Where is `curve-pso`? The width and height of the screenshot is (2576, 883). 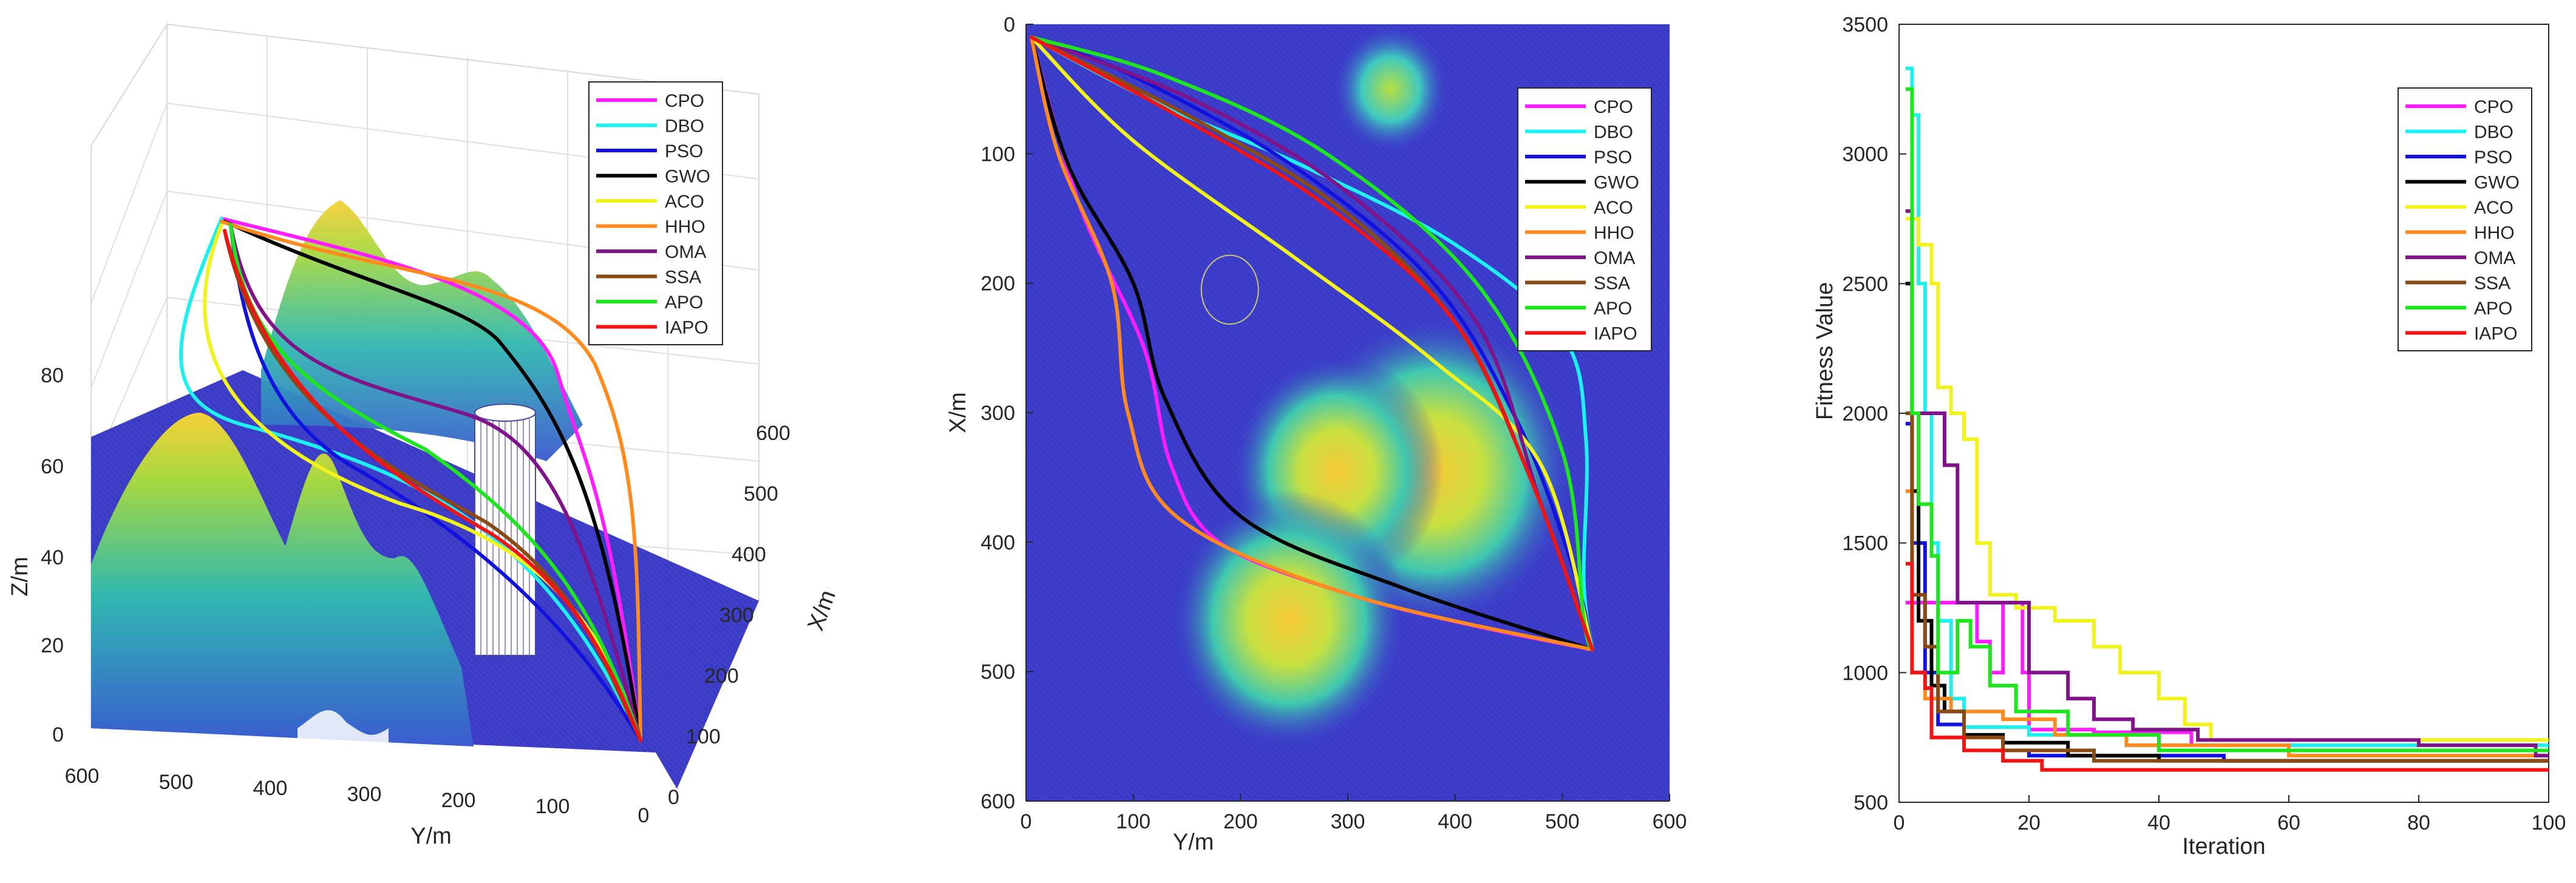
curve-pso is located at coordinates (2227, 592).